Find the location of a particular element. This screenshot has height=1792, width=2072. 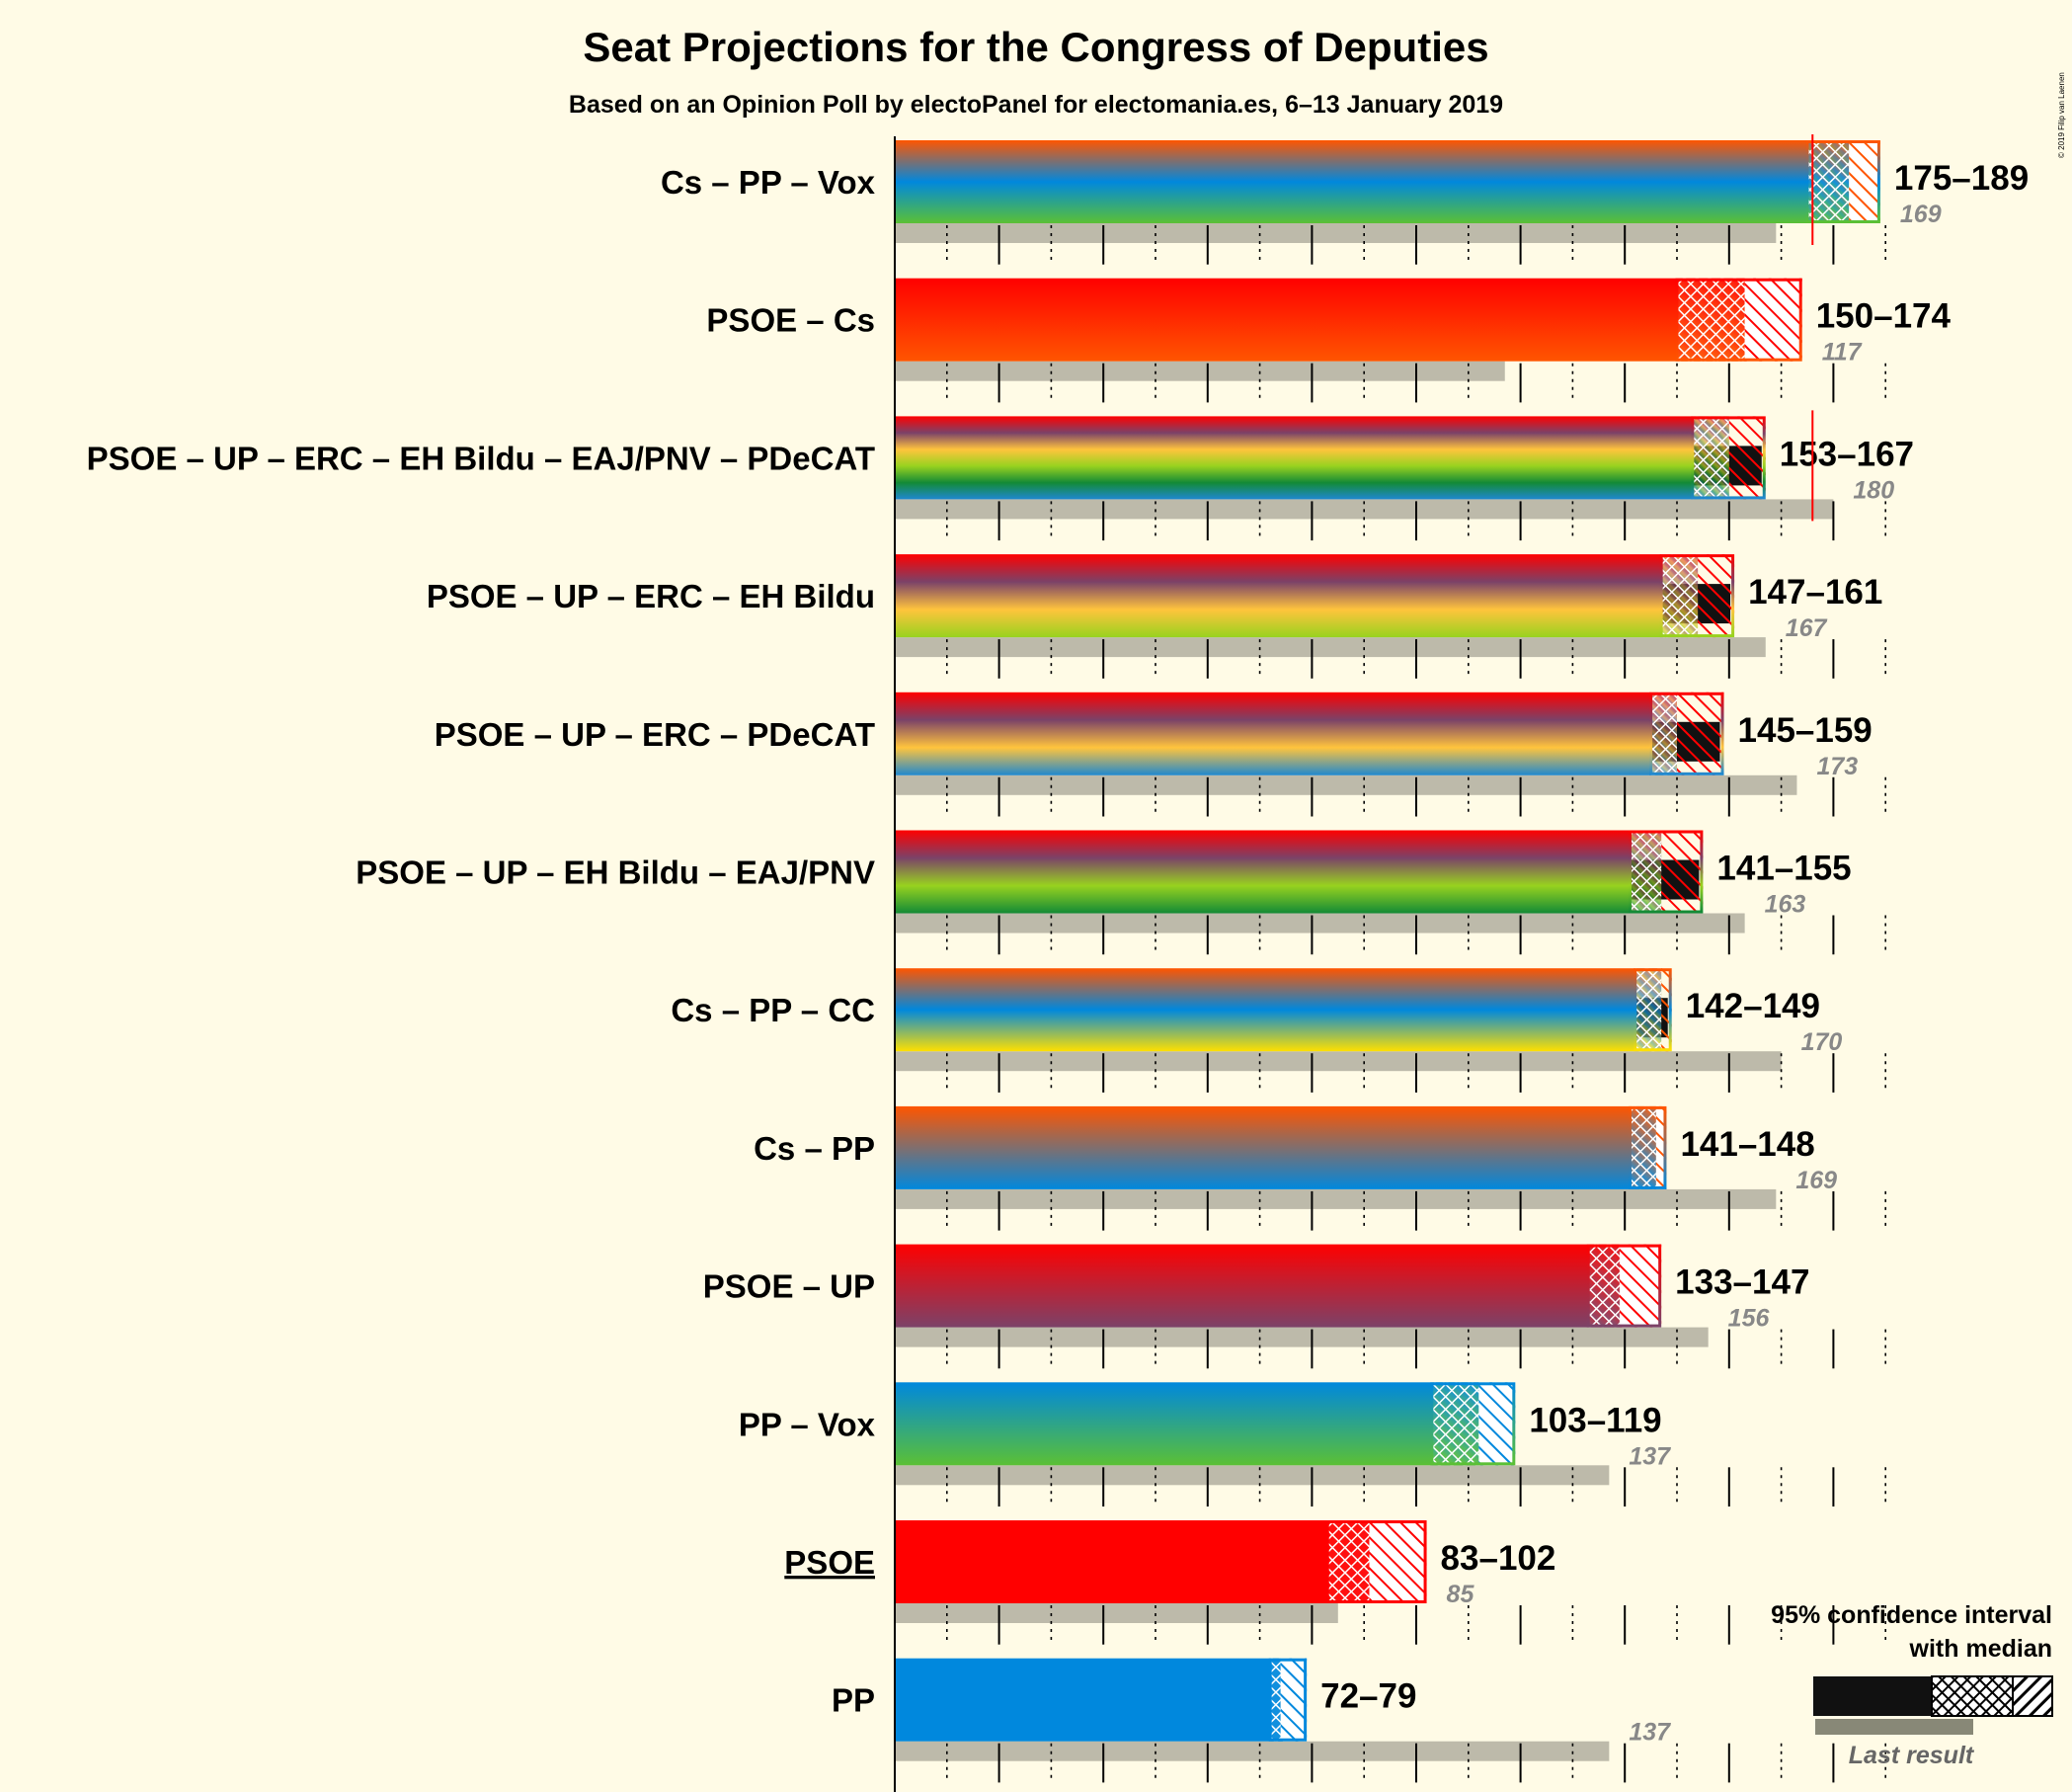

row-label: PSOE is located at coordinates (829, 1562).